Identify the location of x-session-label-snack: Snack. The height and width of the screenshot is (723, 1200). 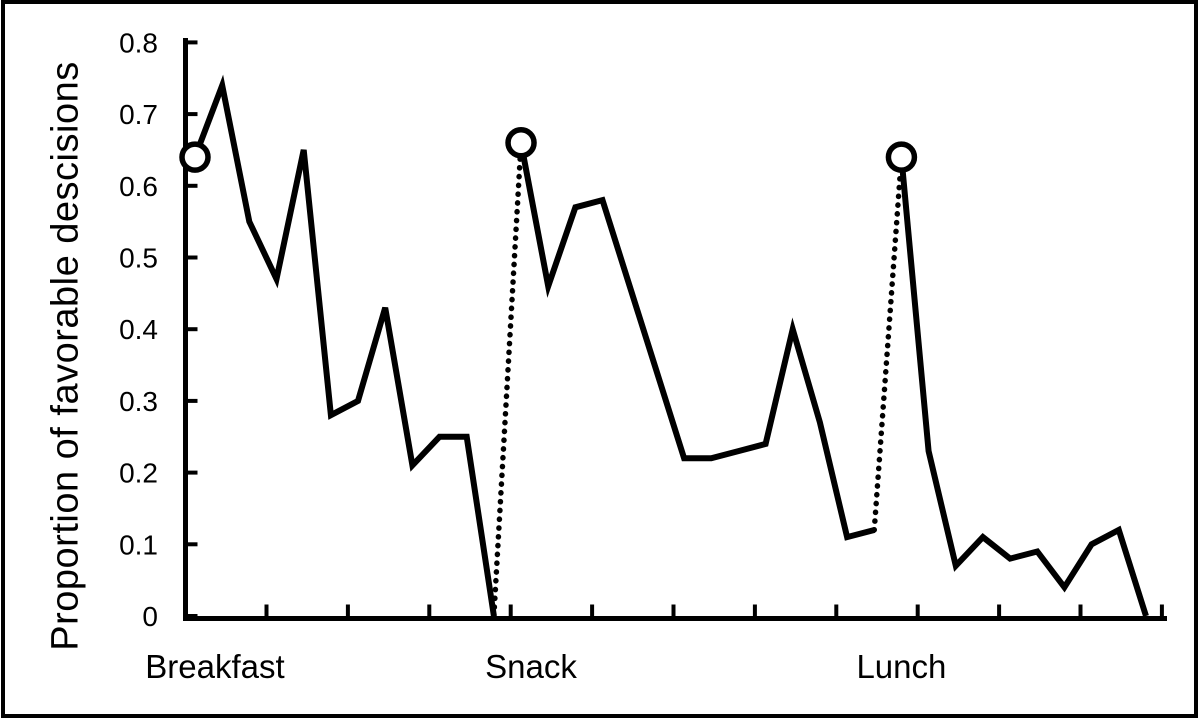
(531, 666).